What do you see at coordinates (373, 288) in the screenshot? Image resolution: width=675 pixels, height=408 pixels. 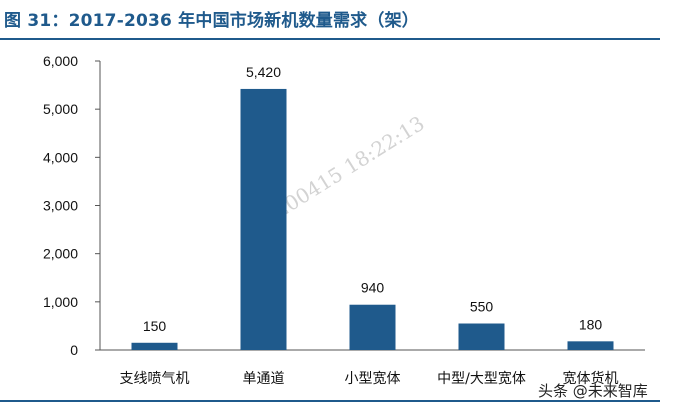 I see `data-label: 940` at bounding box center [373, 288].